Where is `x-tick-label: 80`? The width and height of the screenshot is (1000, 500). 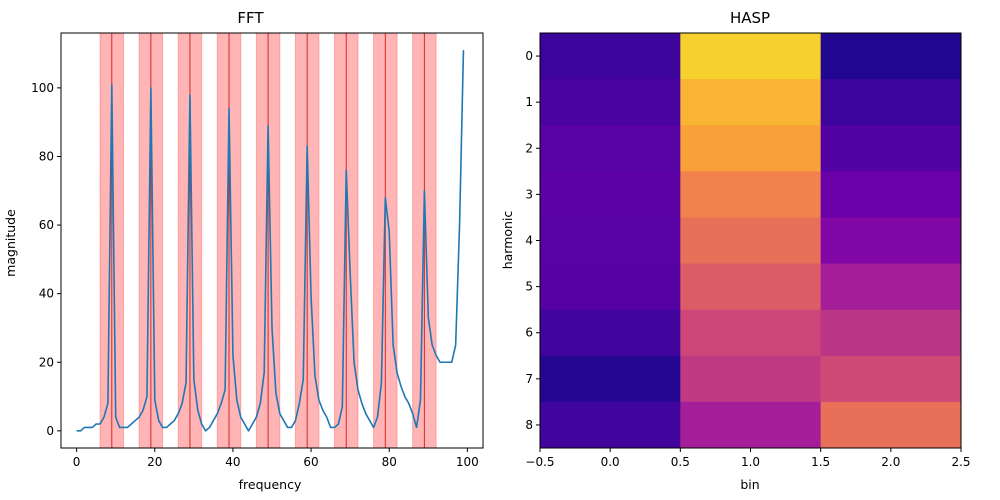 x-tick-label: 80 is located at coordinates (389, 462).